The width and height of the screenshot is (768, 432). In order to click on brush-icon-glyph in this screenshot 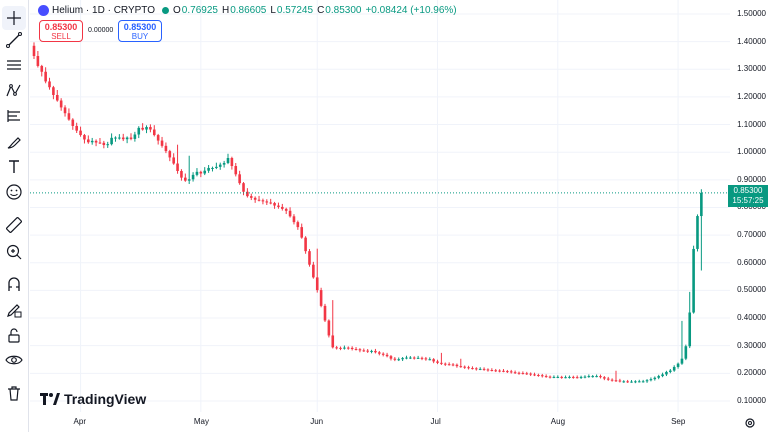, I will do `click(14, 143)`.